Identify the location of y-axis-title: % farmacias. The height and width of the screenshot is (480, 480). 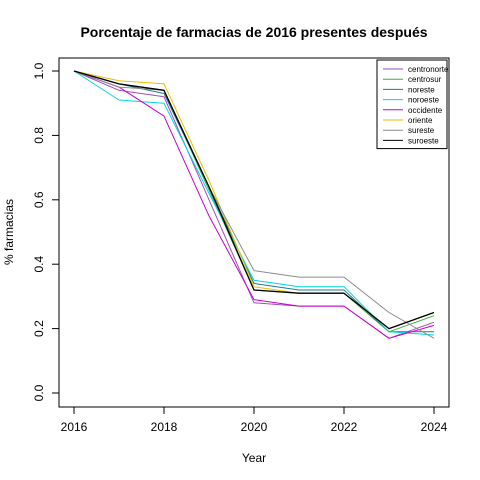
(9, 232).